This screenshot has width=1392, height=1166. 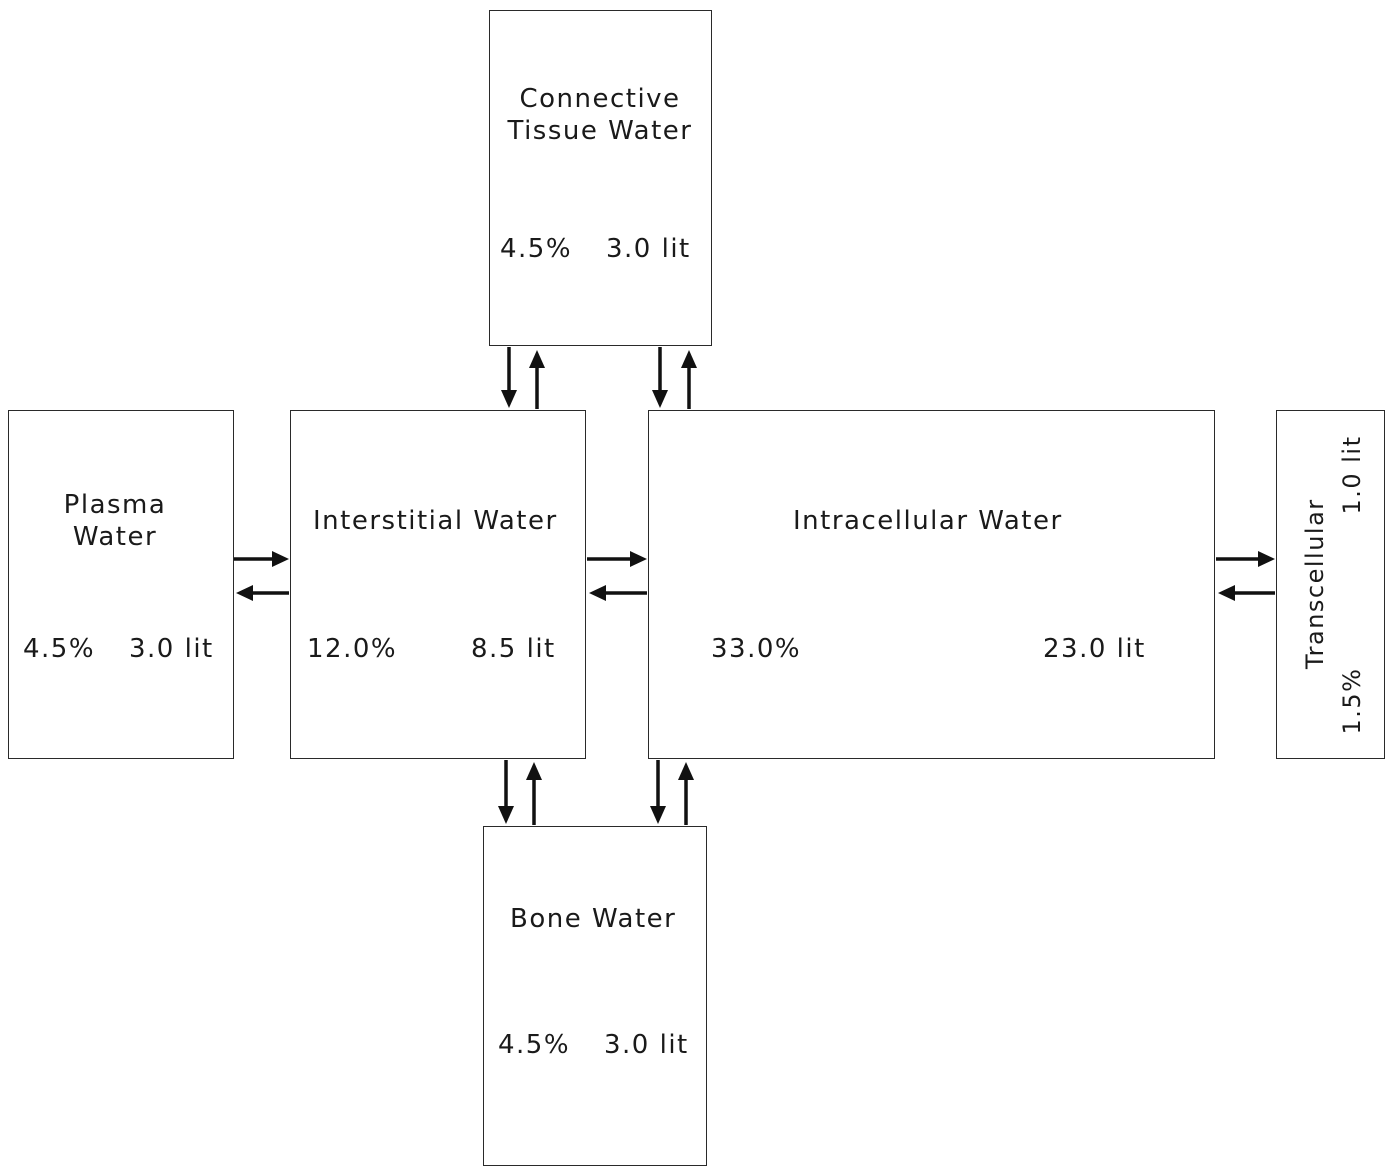 I want to click on bone-volume: 3.0 lit, so click(x=646, y=1045).